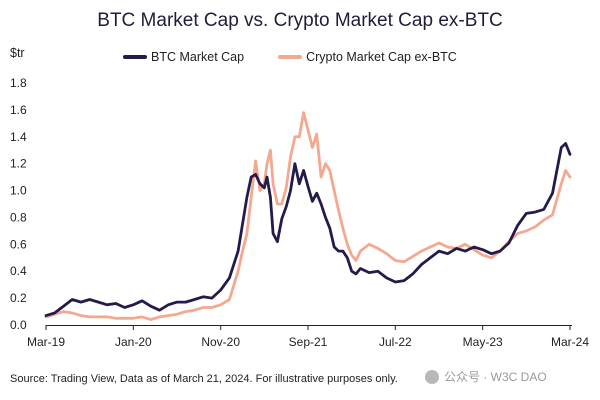 The height and width of the screenshot is (400, 600). I want to click on y-tick-label: 0.4, so click(18, 271).